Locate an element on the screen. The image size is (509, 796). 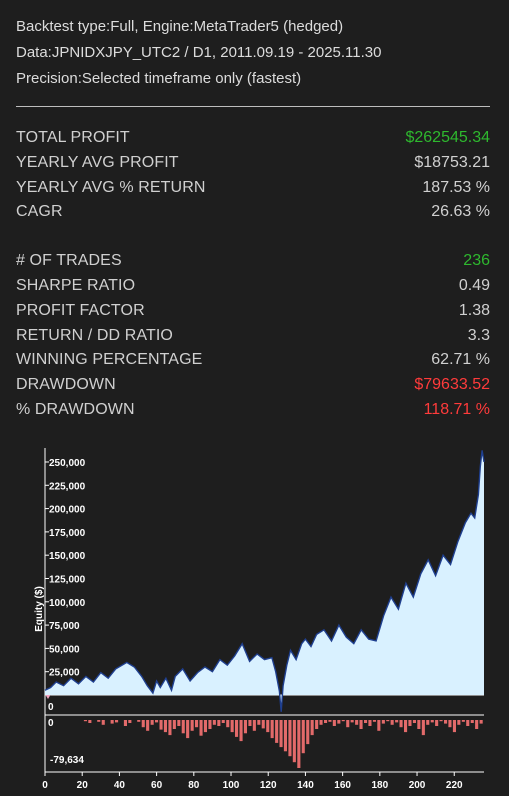
stat-label: YEARLY AVG % RETURN is located at coordinates (111, 187).